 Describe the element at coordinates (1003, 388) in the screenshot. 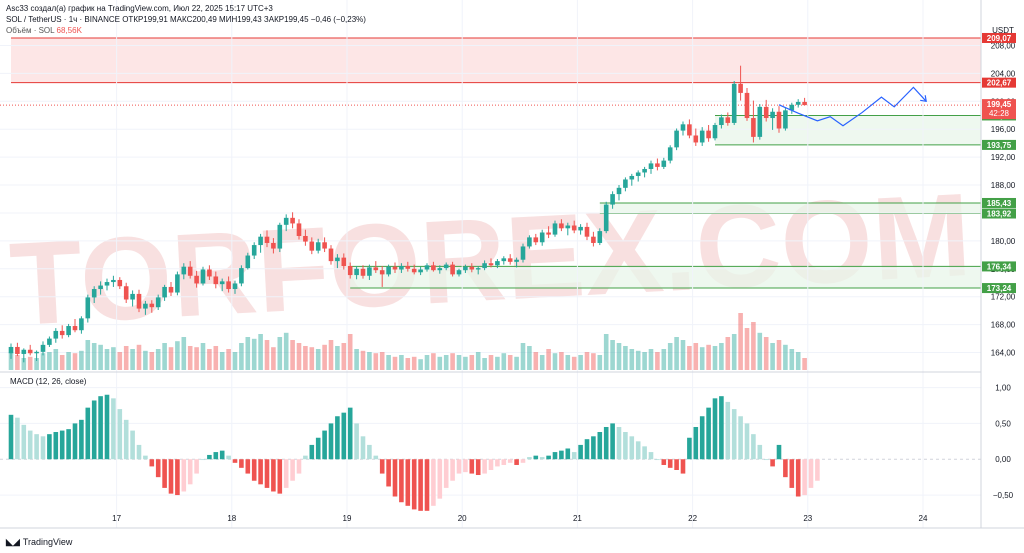

I see `macd-tick-label: 1,00` at that location.